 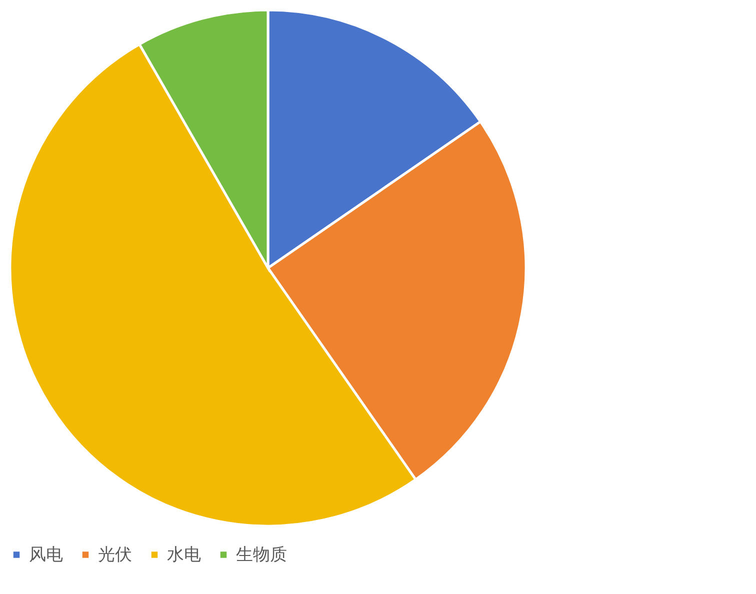 What do you see at coordinates (46, 554) in the screenshot?
I see `legend-label: 风电` at bounding box center [46, 554].